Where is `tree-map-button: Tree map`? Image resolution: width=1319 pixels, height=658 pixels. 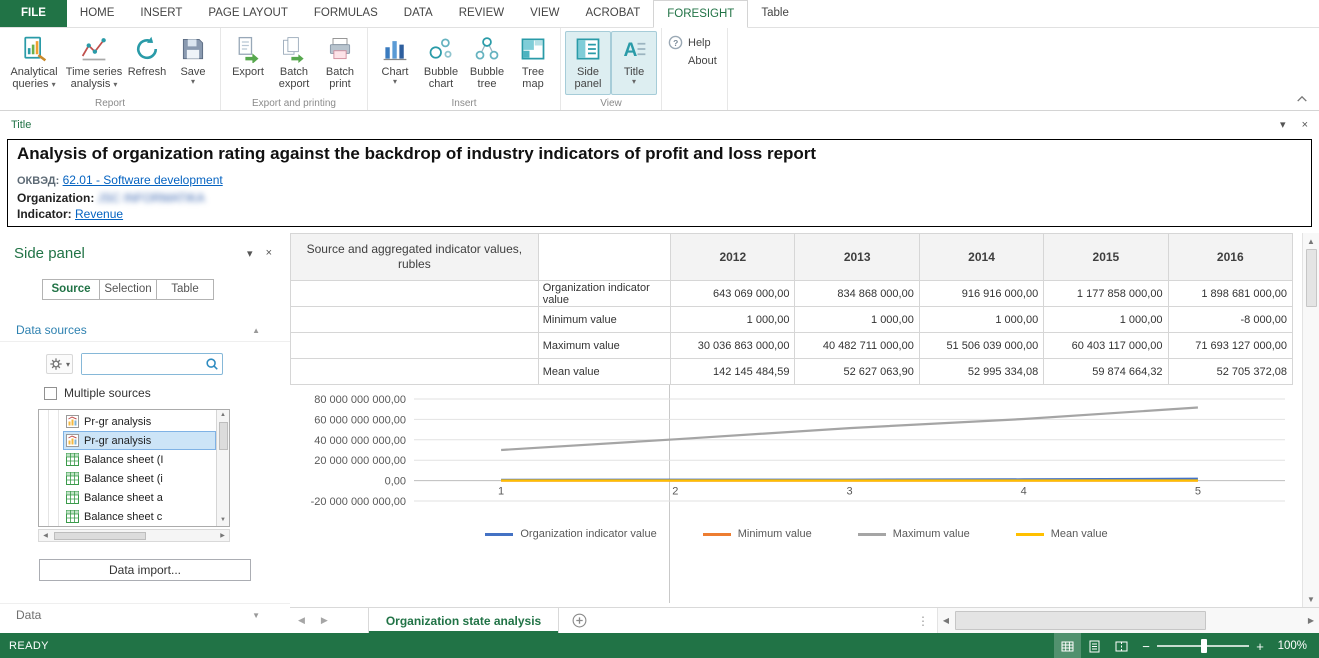 tree-map-button: Tree map is located at coordinates (533, 63).